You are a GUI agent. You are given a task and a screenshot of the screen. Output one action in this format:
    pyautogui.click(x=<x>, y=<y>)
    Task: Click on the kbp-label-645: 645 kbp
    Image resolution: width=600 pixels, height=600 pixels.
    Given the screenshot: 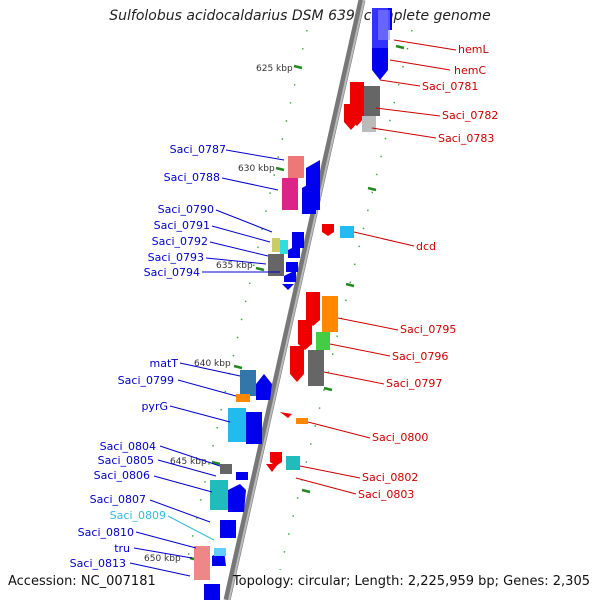 What is the action you would take?
    pyautogui.click(x=188, y=462)
    